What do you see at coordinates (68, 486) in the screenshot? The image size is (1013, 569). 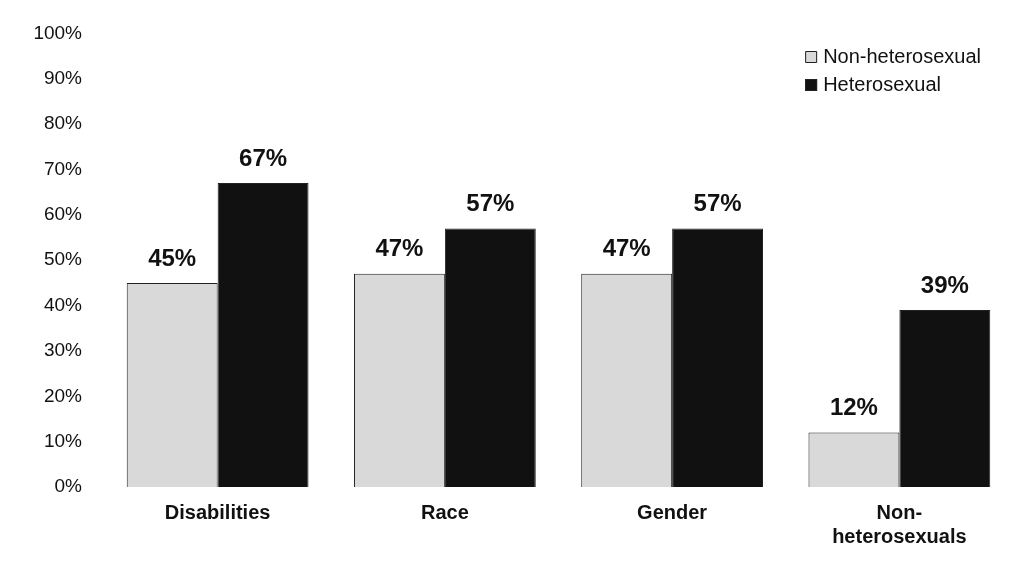 I see `y-tick-label: 0%` at bounding box center [68, 486].